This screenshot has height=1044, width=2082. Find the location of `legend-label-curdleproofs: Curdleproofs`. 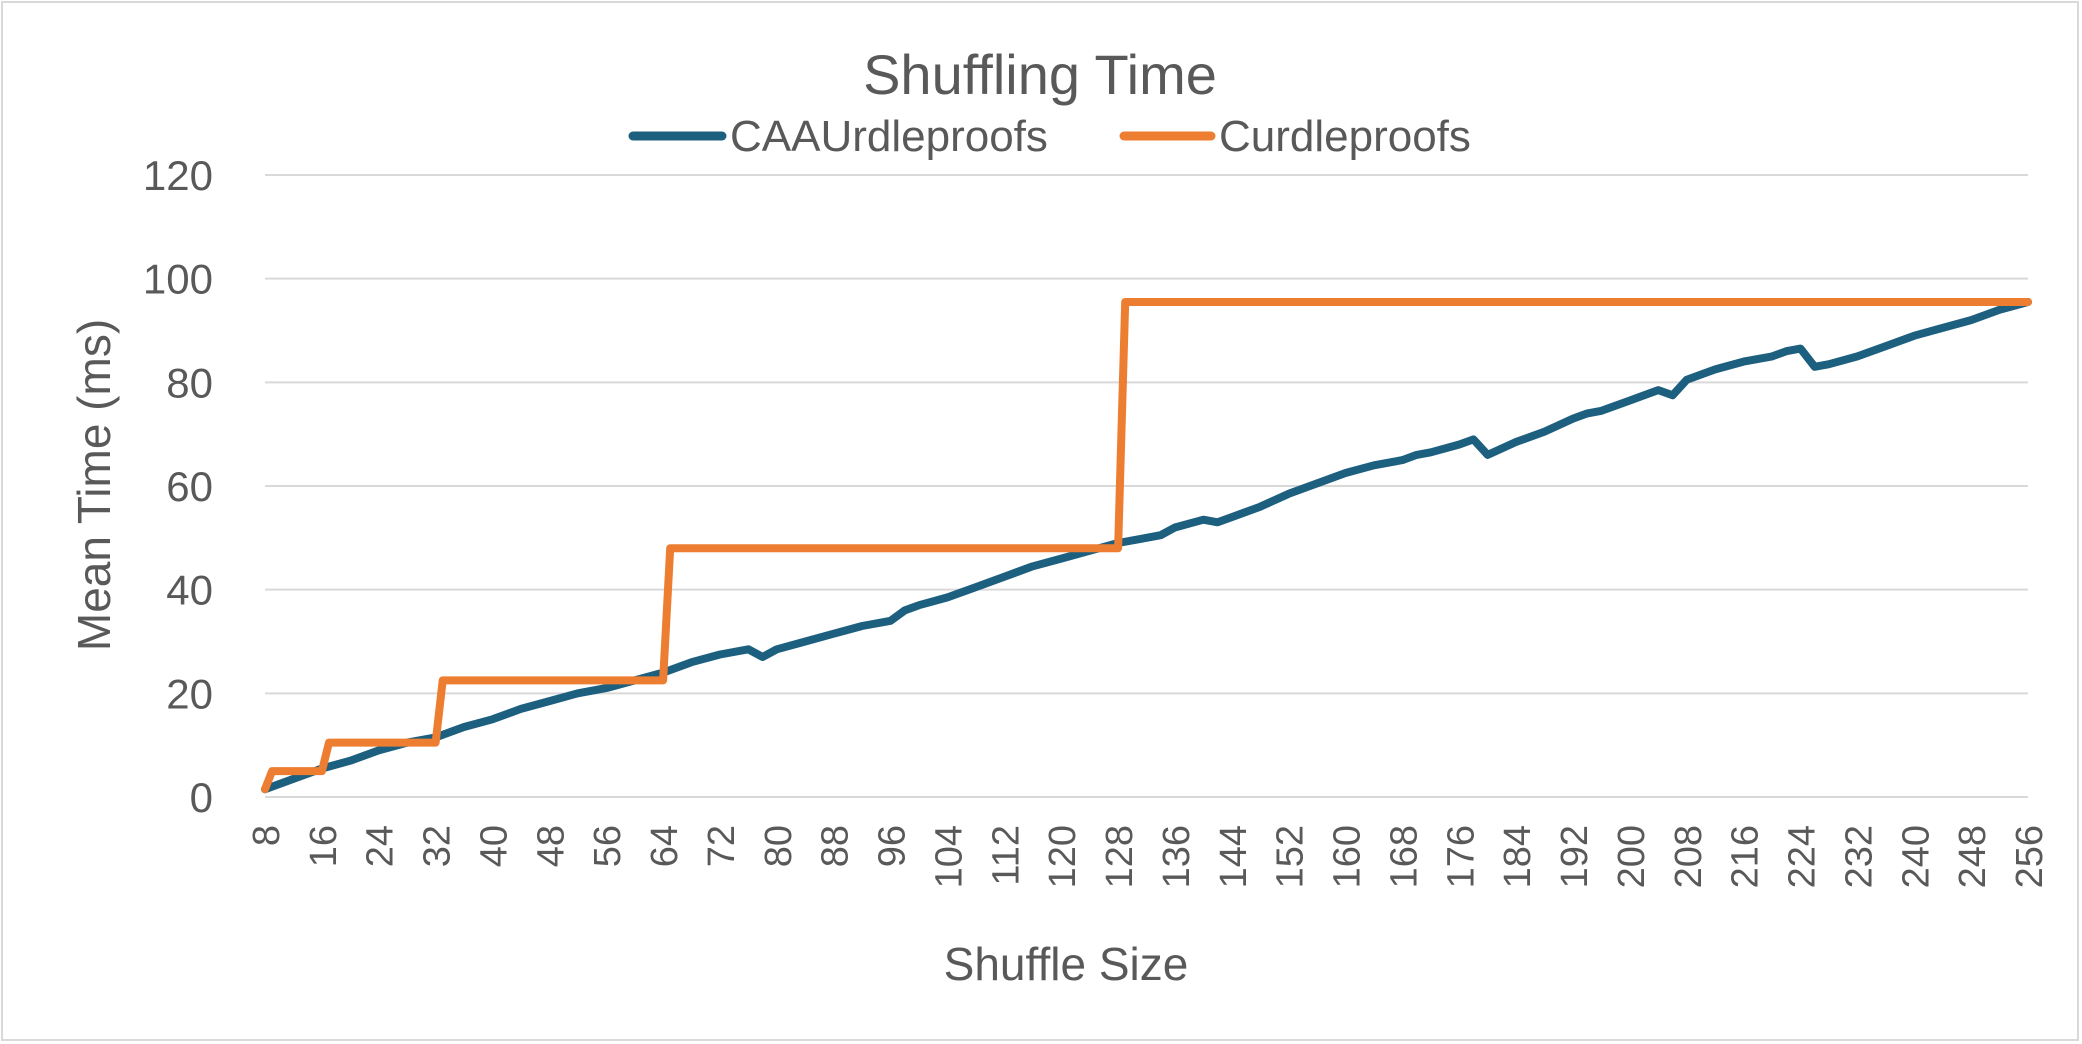

legend-label-curdleproofs: Curdleproofs is located at coordinates (1345, 136).